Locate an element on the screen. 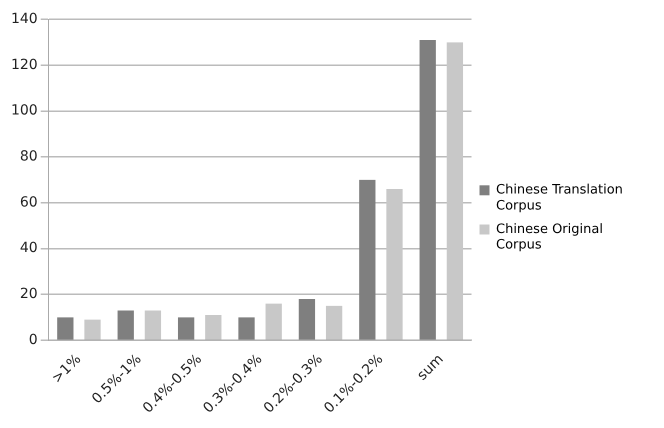 The image size is (664, 428). legend-label: Chinese Original Corpus is located at coordinates (549, 237).